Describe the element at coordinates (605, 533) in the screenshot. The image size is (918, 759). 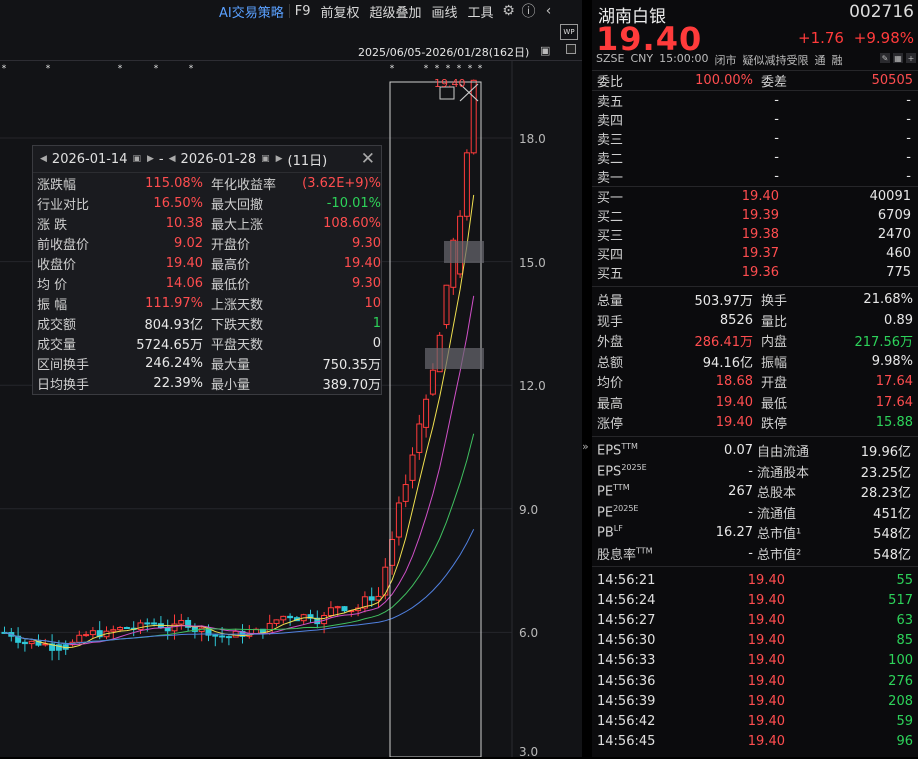
I see `fund-label-text: PB` at that location.